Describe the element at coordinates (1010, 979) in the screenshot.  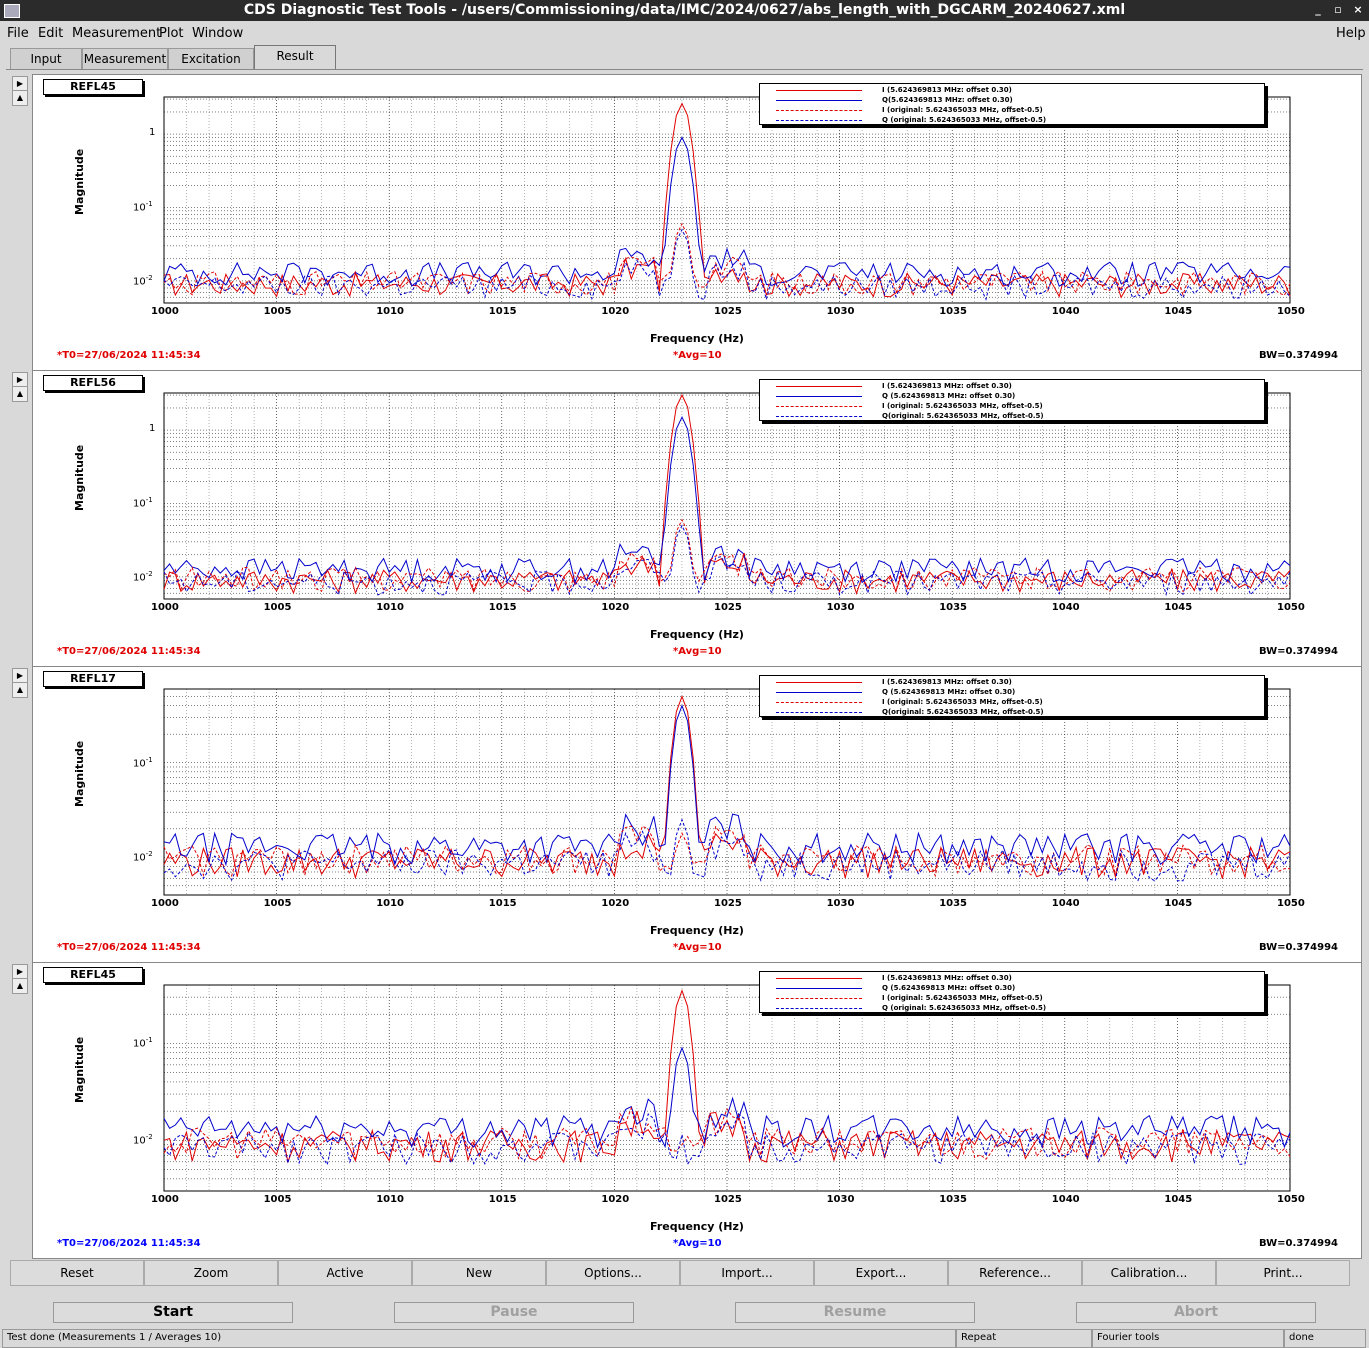
I see `legend-entry: I (5.624369813 MHz: offset 0.30)` at that location.